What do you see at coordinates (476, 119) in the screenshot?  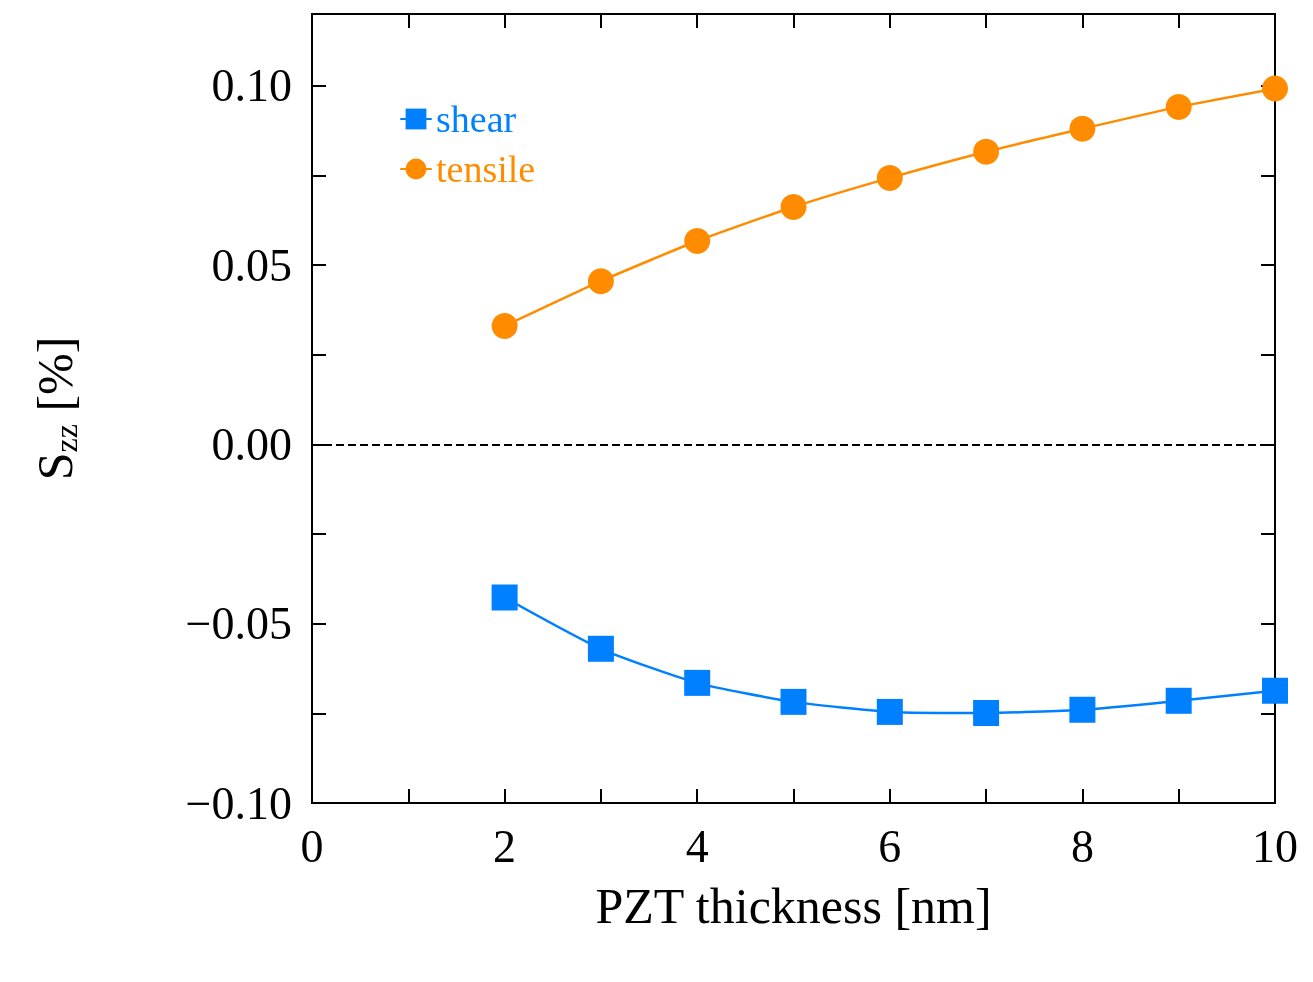 I see `legend-label: shear` at bounding box center [476, 119].